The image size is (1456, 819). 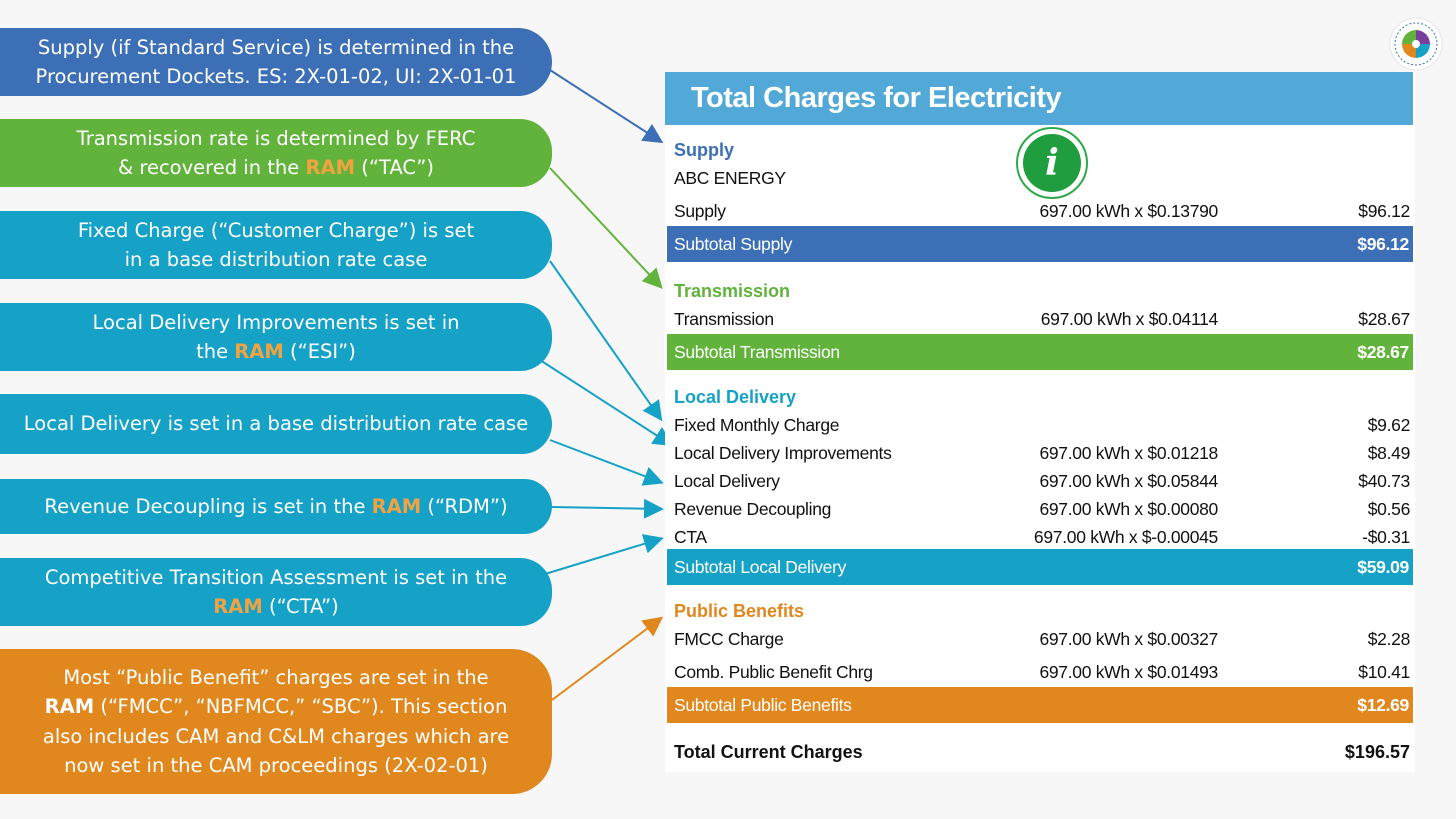 I want to click on arrow-ldi, so click(x=606, y=403).